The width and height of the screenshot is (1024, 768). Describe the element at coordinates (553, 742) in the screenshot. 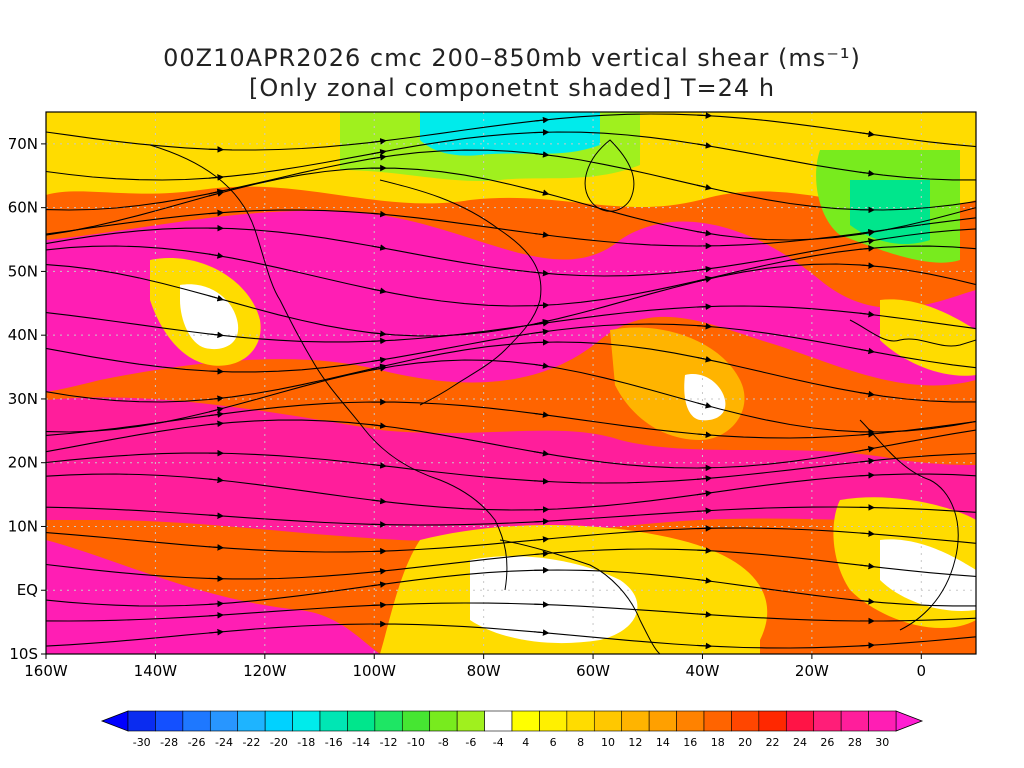

I see `colorbar-label: 6` at that location.